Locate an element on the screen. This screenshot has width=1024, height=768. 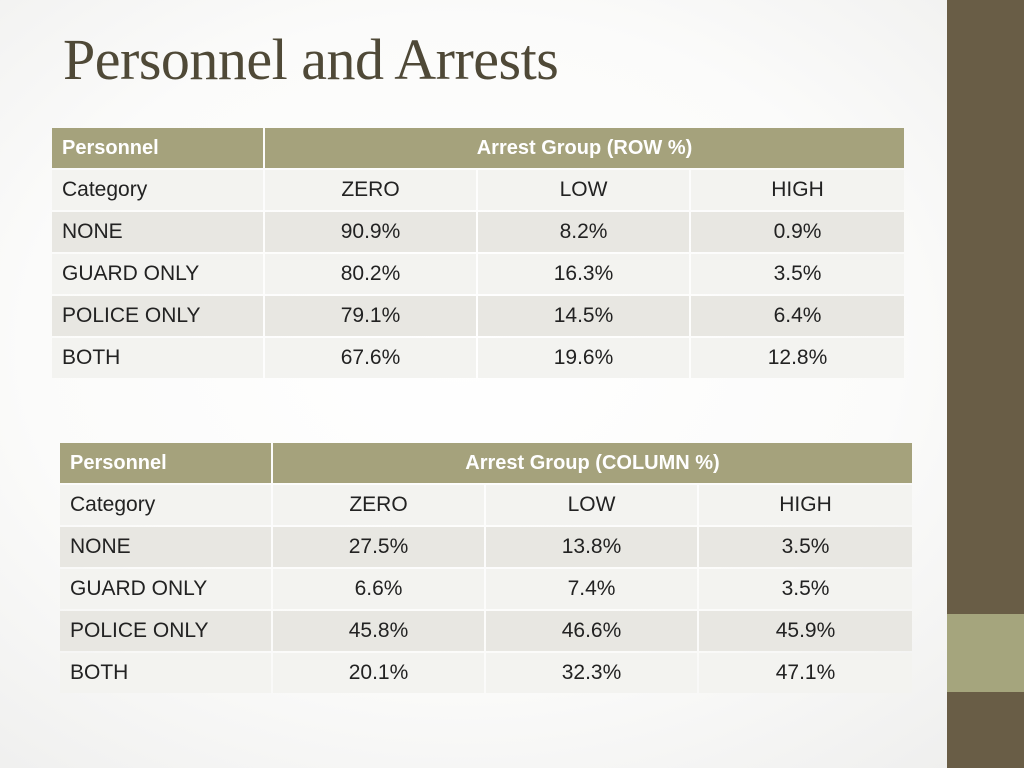
slide-title: Personnel and Arrests is located at coordinates (311, 59).